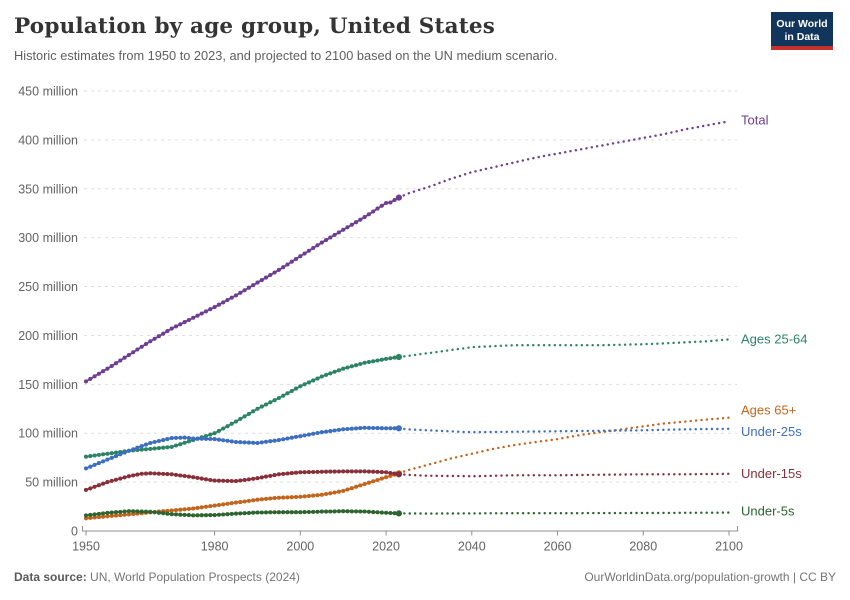 Image resolution: width=850 pixels, height=600 pixels. Describe the element at coordinates (48, 434) in the screenshot. I see `y-axis-tick-label: 100 million` at that location.